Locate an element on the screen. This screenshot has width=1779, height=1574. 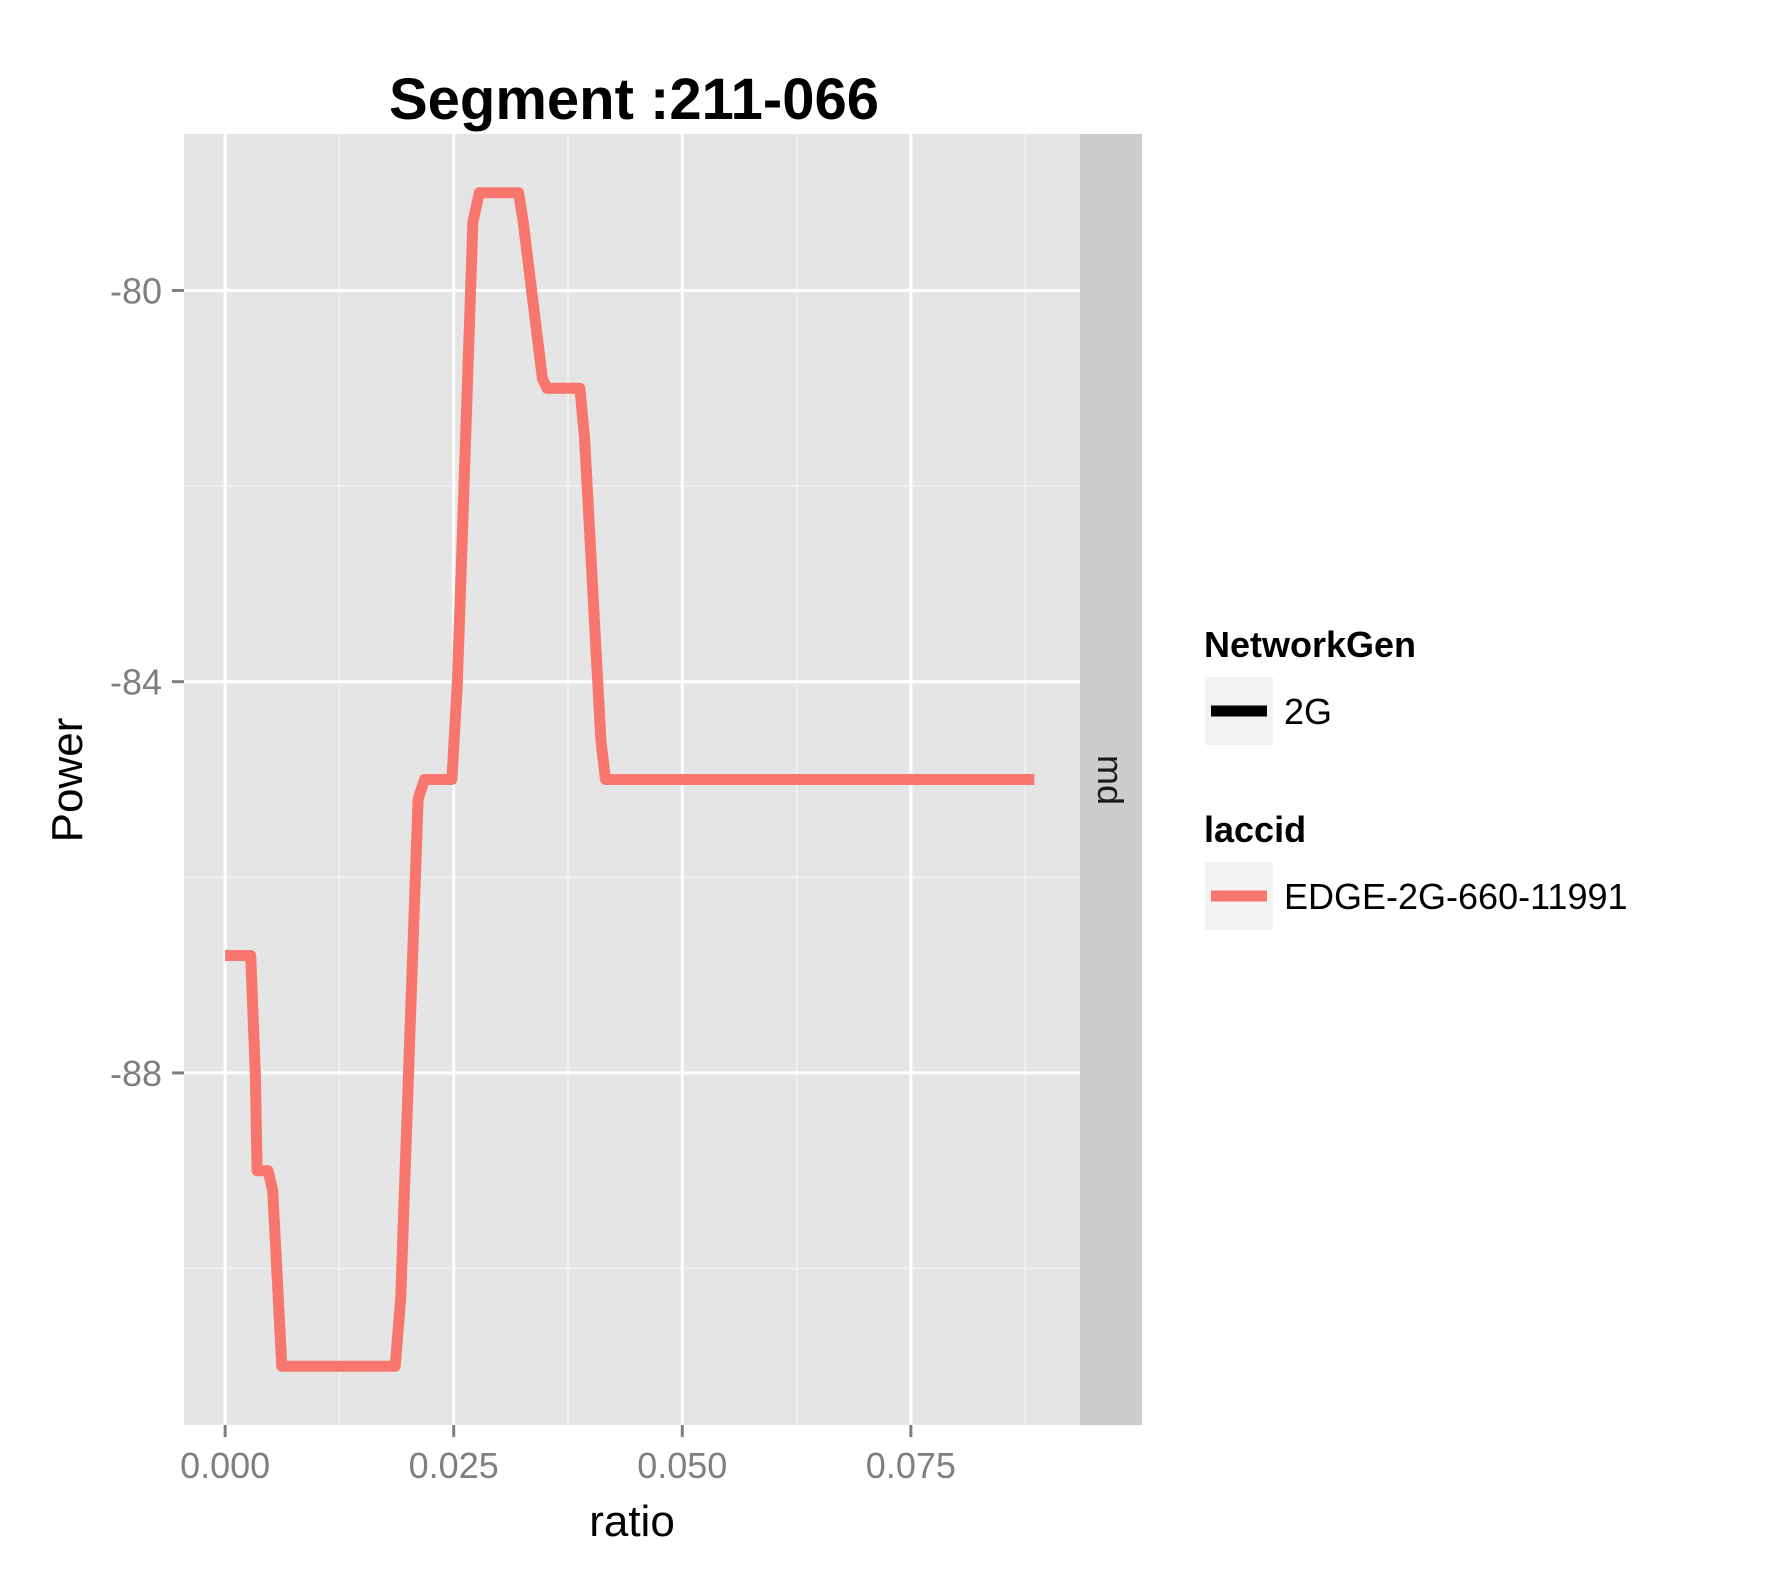
chart-title: Segment :211-066 is located at coordinates (634, 99).